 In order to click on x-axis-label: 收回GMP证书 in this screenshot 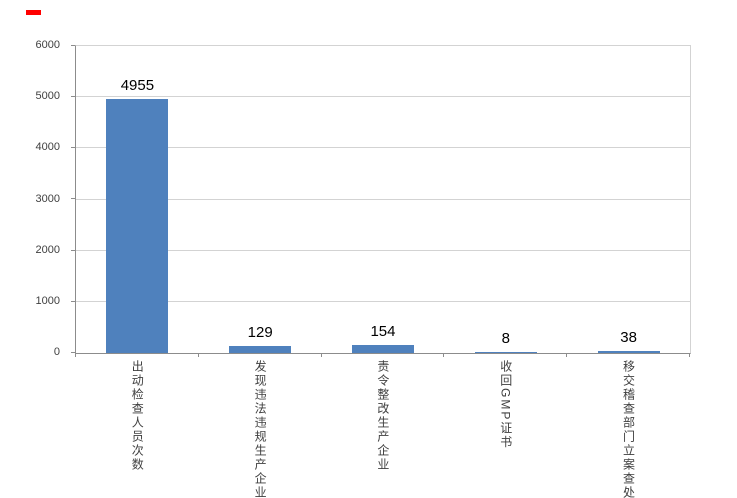, I will do `click(505, 405)`.